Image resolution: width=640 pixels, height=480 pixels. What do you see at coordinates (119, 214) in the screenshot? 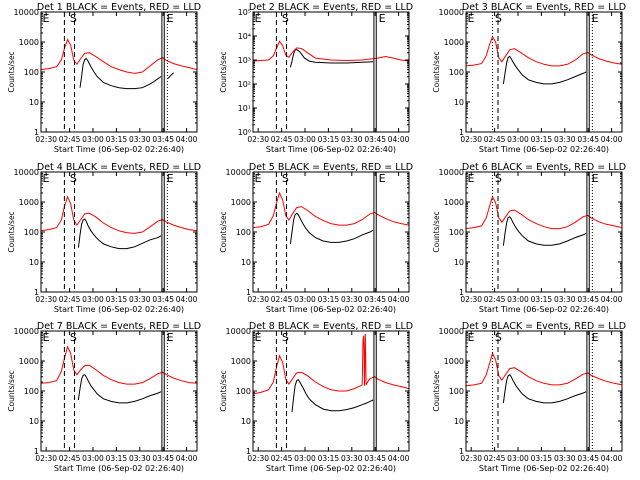
I see `series-line-det4-lld` at bounding box center [119, 214].